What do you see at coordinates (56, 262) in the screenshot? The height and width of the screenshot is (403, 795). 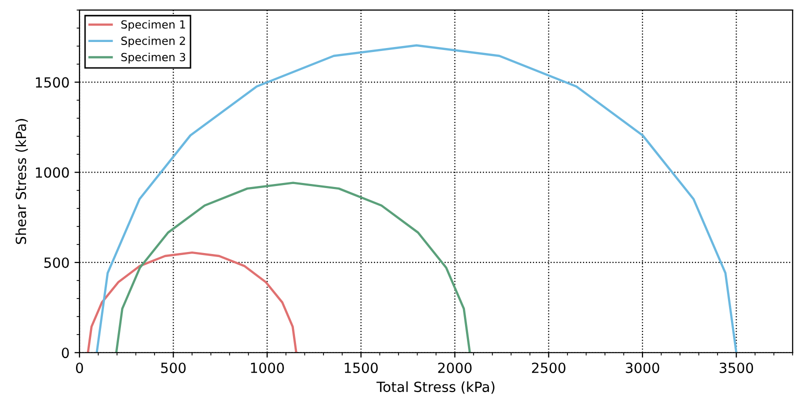 I see `y-tick-label: 500` at bounding box center [56, 262].